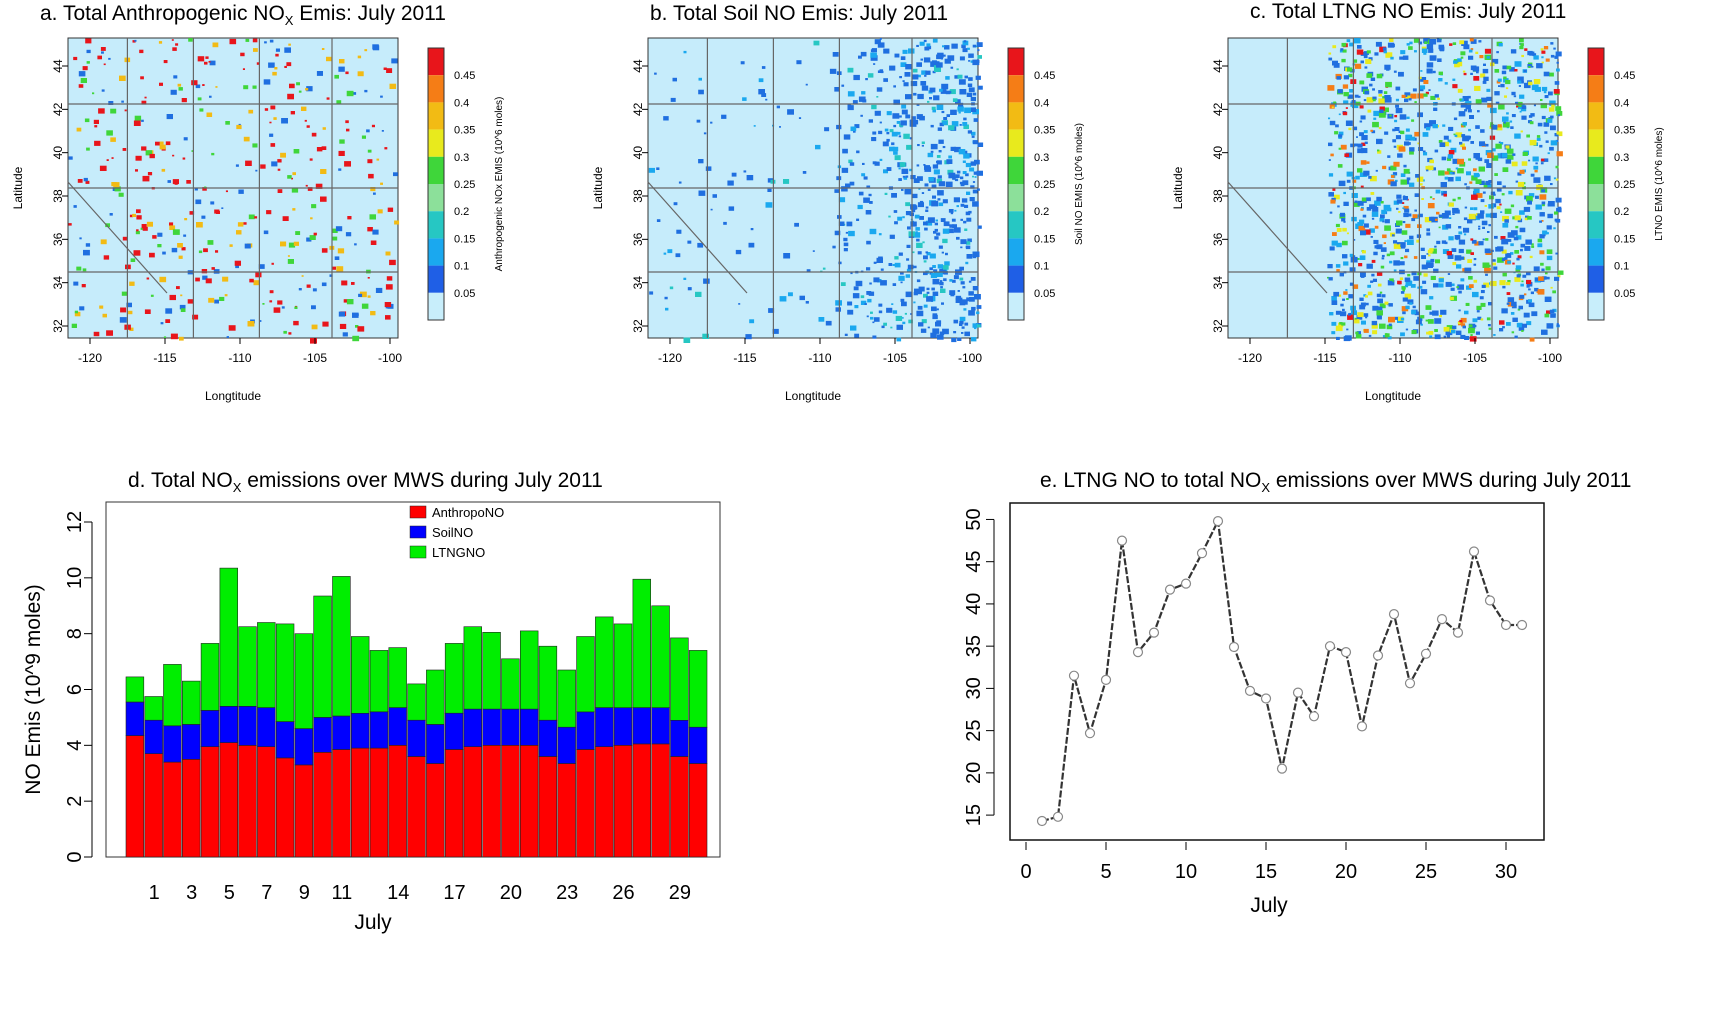  Describe the element at coordinates (322, 735) in the screenshot. I see `bar-segment-SoilNO` at that location.